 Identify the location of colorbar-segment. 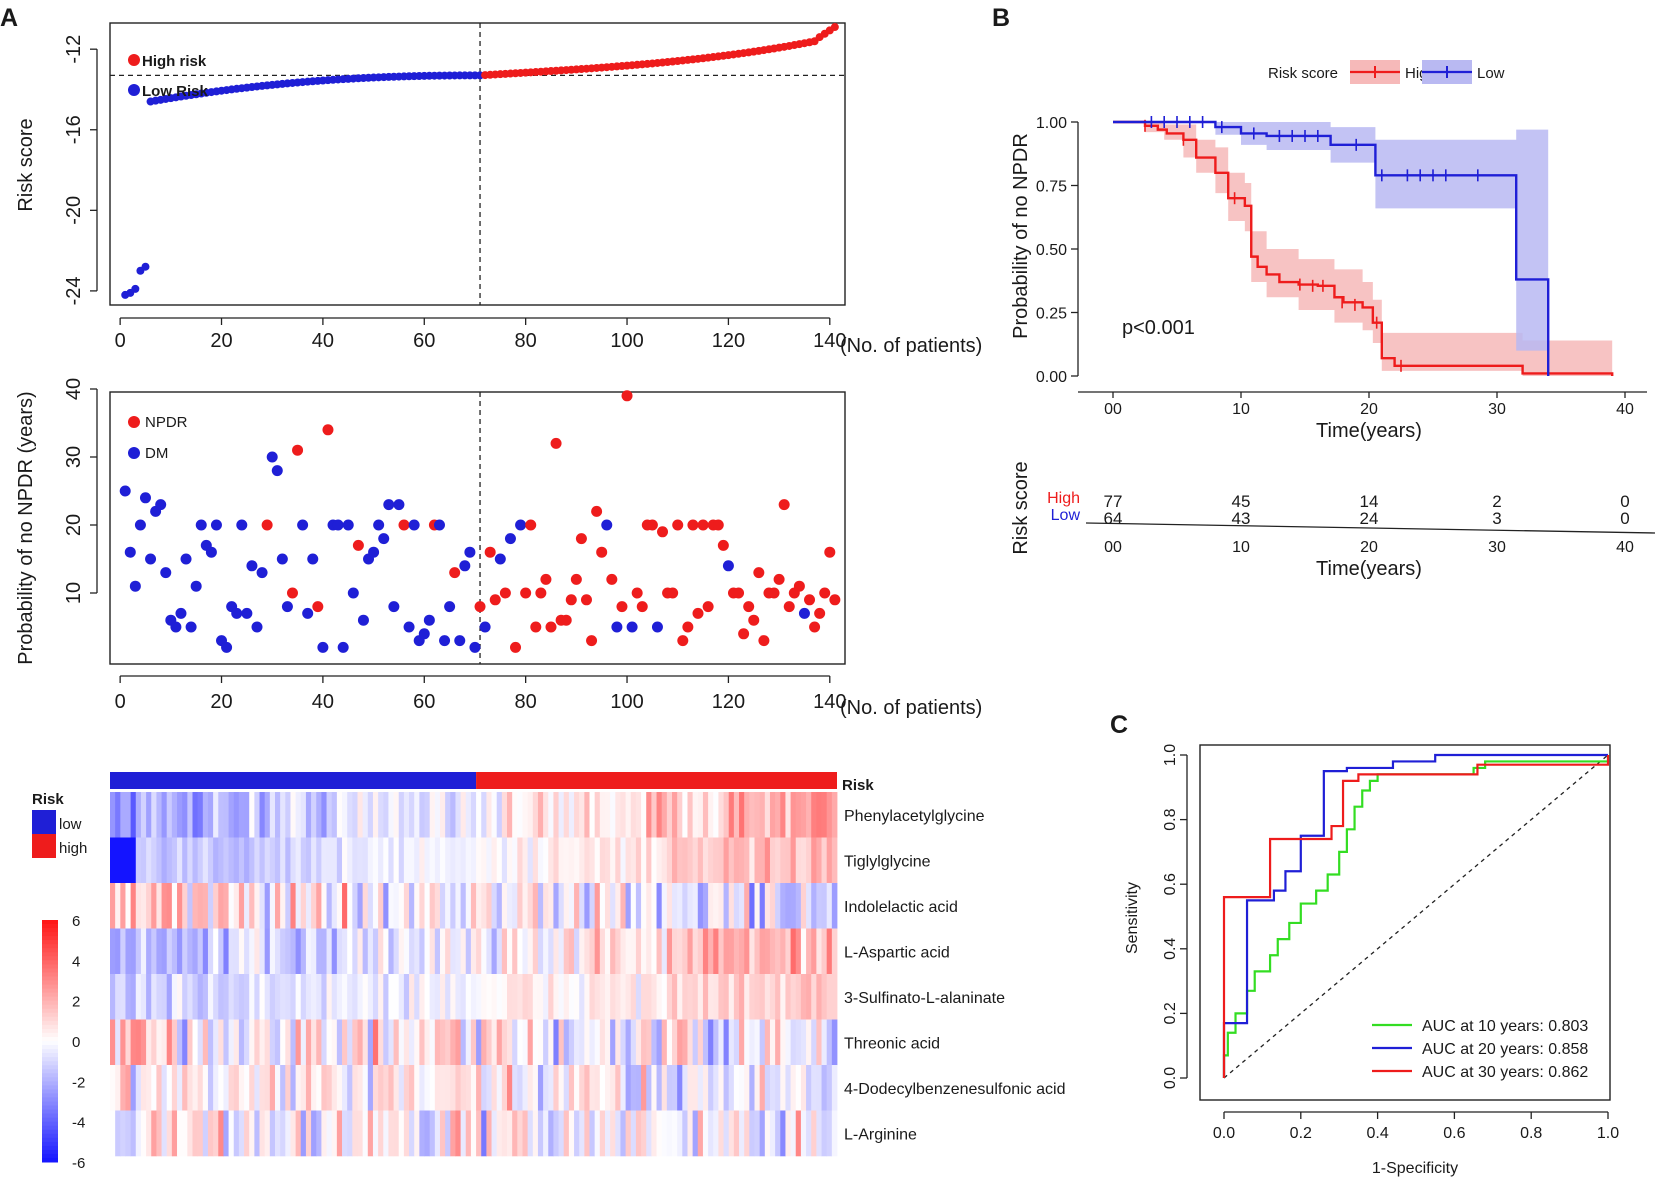
(50, 946).